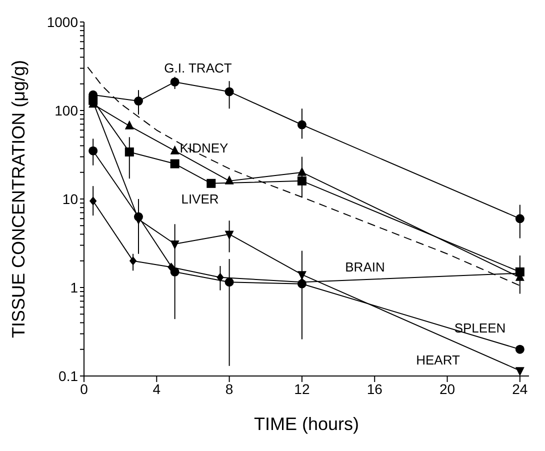 The image size is (545, 451). What do you see at coordinates (62, 22) in the screenshot?
I see `y-tick-label: 1000` at bounding box center [62, 22].